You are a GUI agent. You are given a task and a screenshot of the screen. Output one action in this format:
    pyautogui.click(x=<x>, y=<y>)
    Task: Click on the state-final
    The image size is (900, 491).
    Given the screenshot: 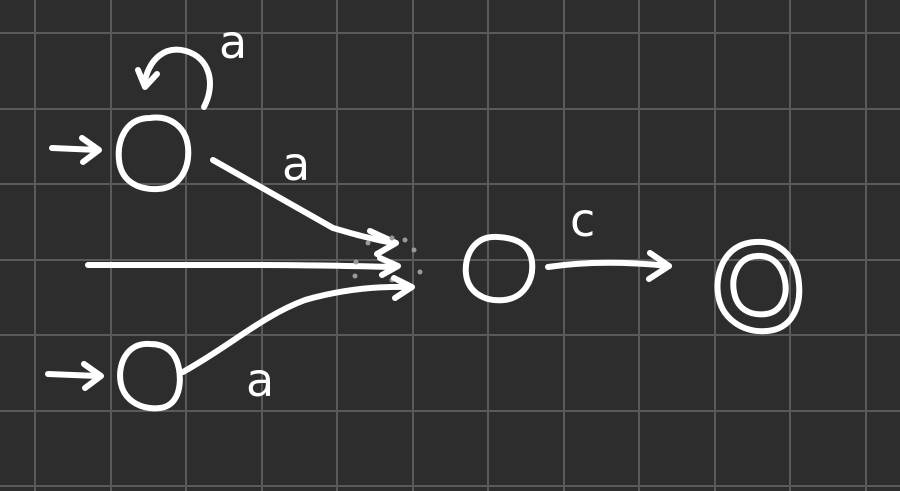 What is the action you would take?
    pyautogui.click(x=758, y=286)
    